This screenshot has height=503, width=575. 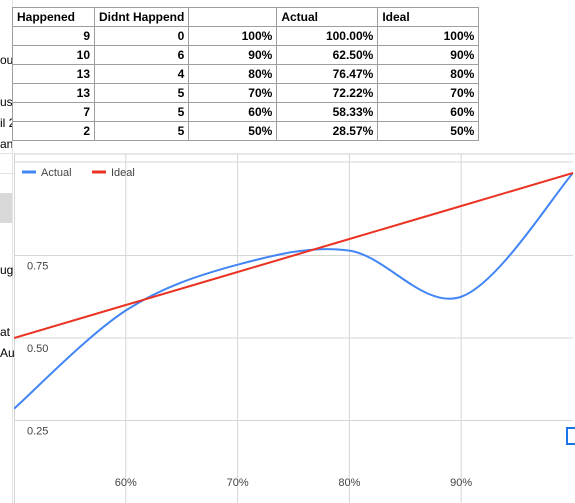 I want to click on cell-didnt-happend: 4, so click(x=141, y=74).